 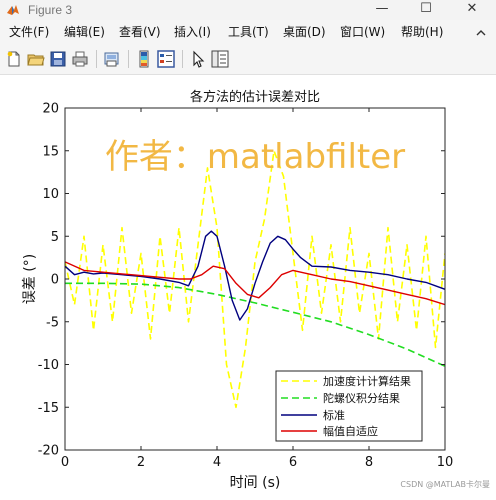 What do you see at coordinates (52, 322) in the screenshot?
I see `y-tick-label: -5` at bounding box center [52, 322].